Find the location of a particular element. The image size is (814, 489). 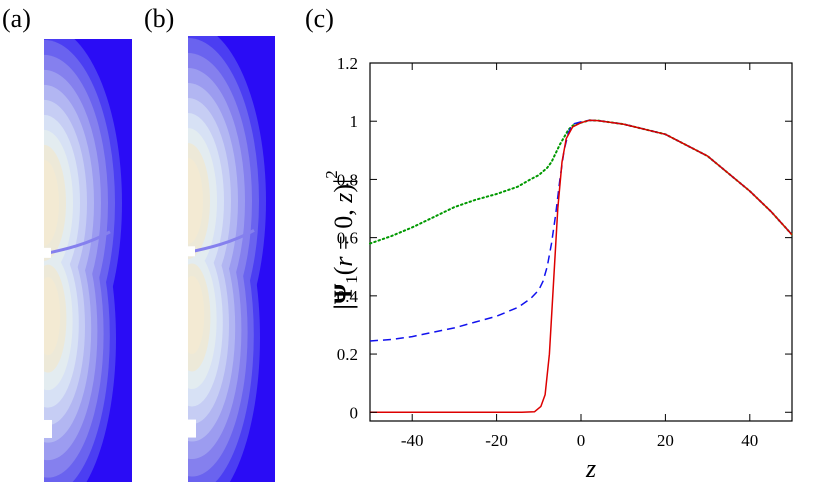

x-tick-label: 0 is located at coordinates (581, 440).